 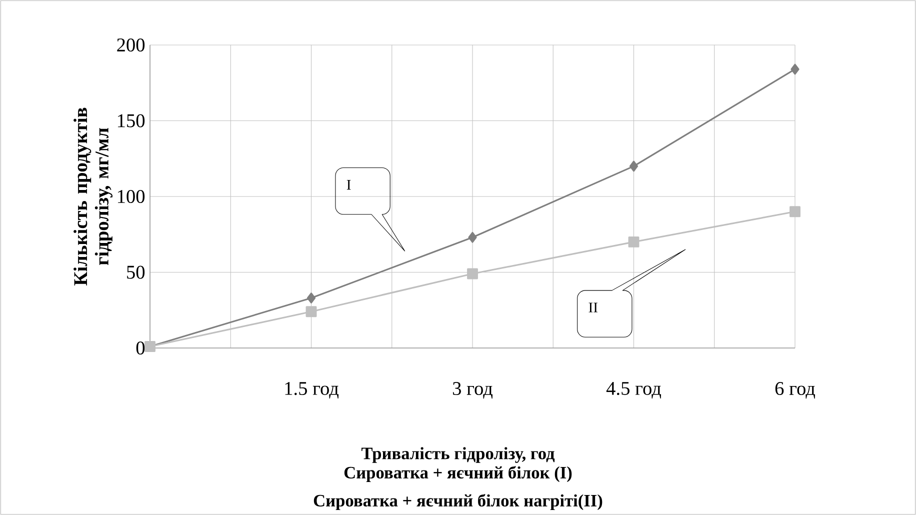 I want to click on x-tick-label: 4.5 год, so click(x=634, y=390).